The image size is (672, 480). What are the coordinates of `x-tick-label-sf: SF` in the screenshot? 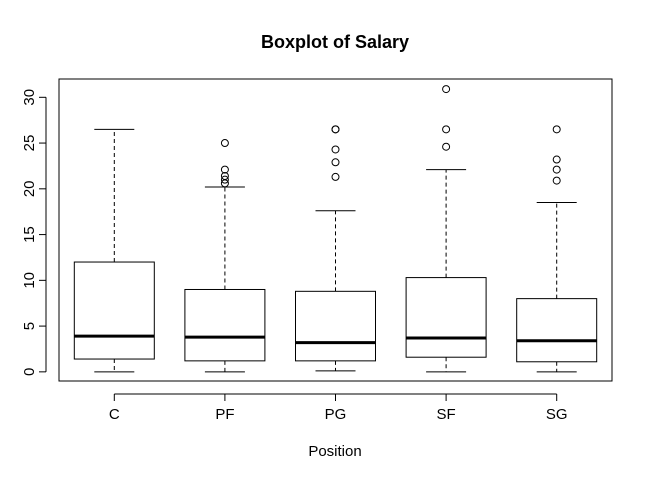 It's located at (446, 414).